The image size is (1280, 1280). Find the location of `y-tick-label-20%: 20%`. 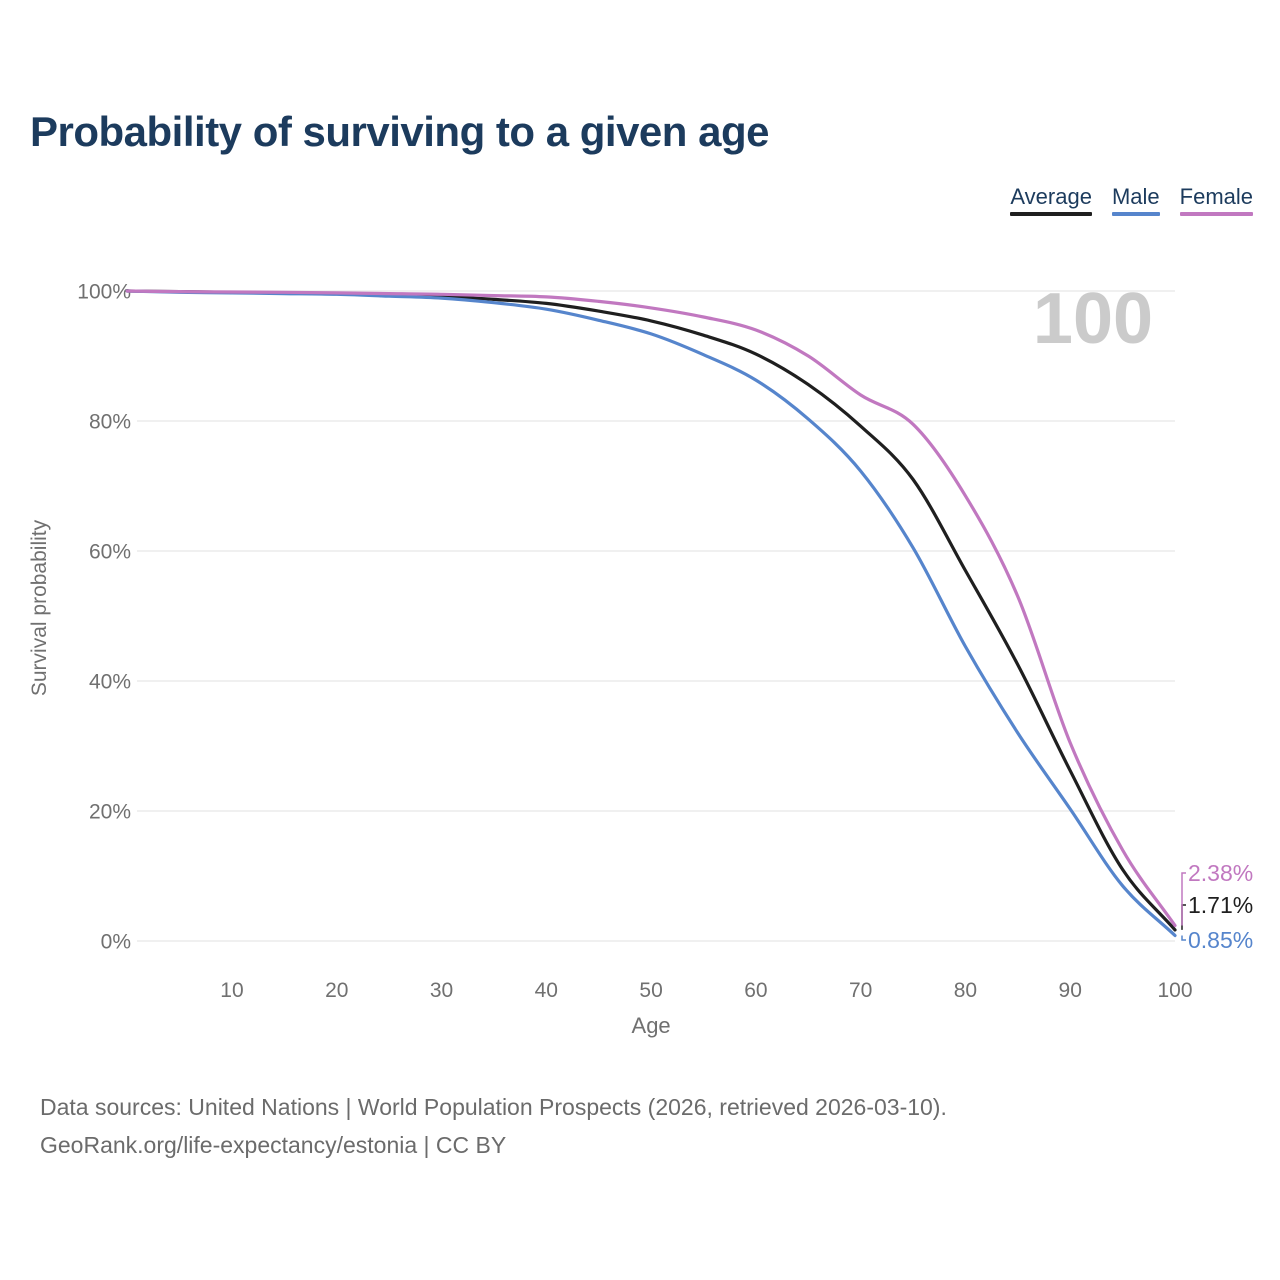

y-tick-label-20%: 20% is located at coordinates (110, 812).